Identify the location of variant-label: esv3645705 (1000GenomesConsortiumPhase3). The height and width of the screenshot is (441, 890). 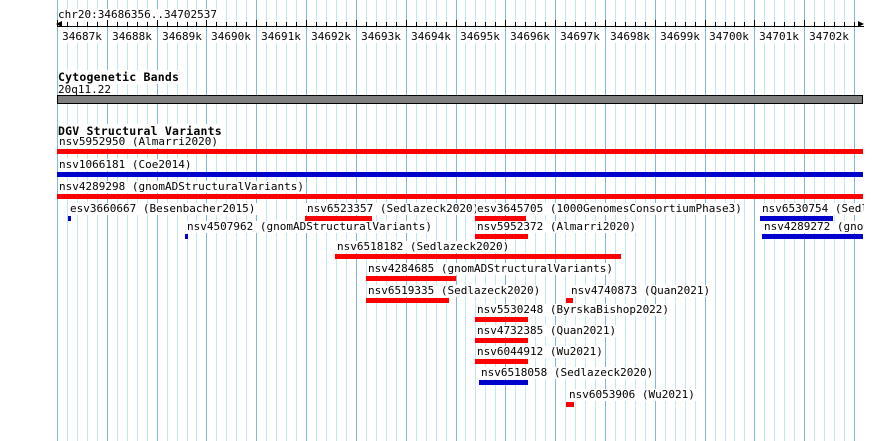
(610, 208).